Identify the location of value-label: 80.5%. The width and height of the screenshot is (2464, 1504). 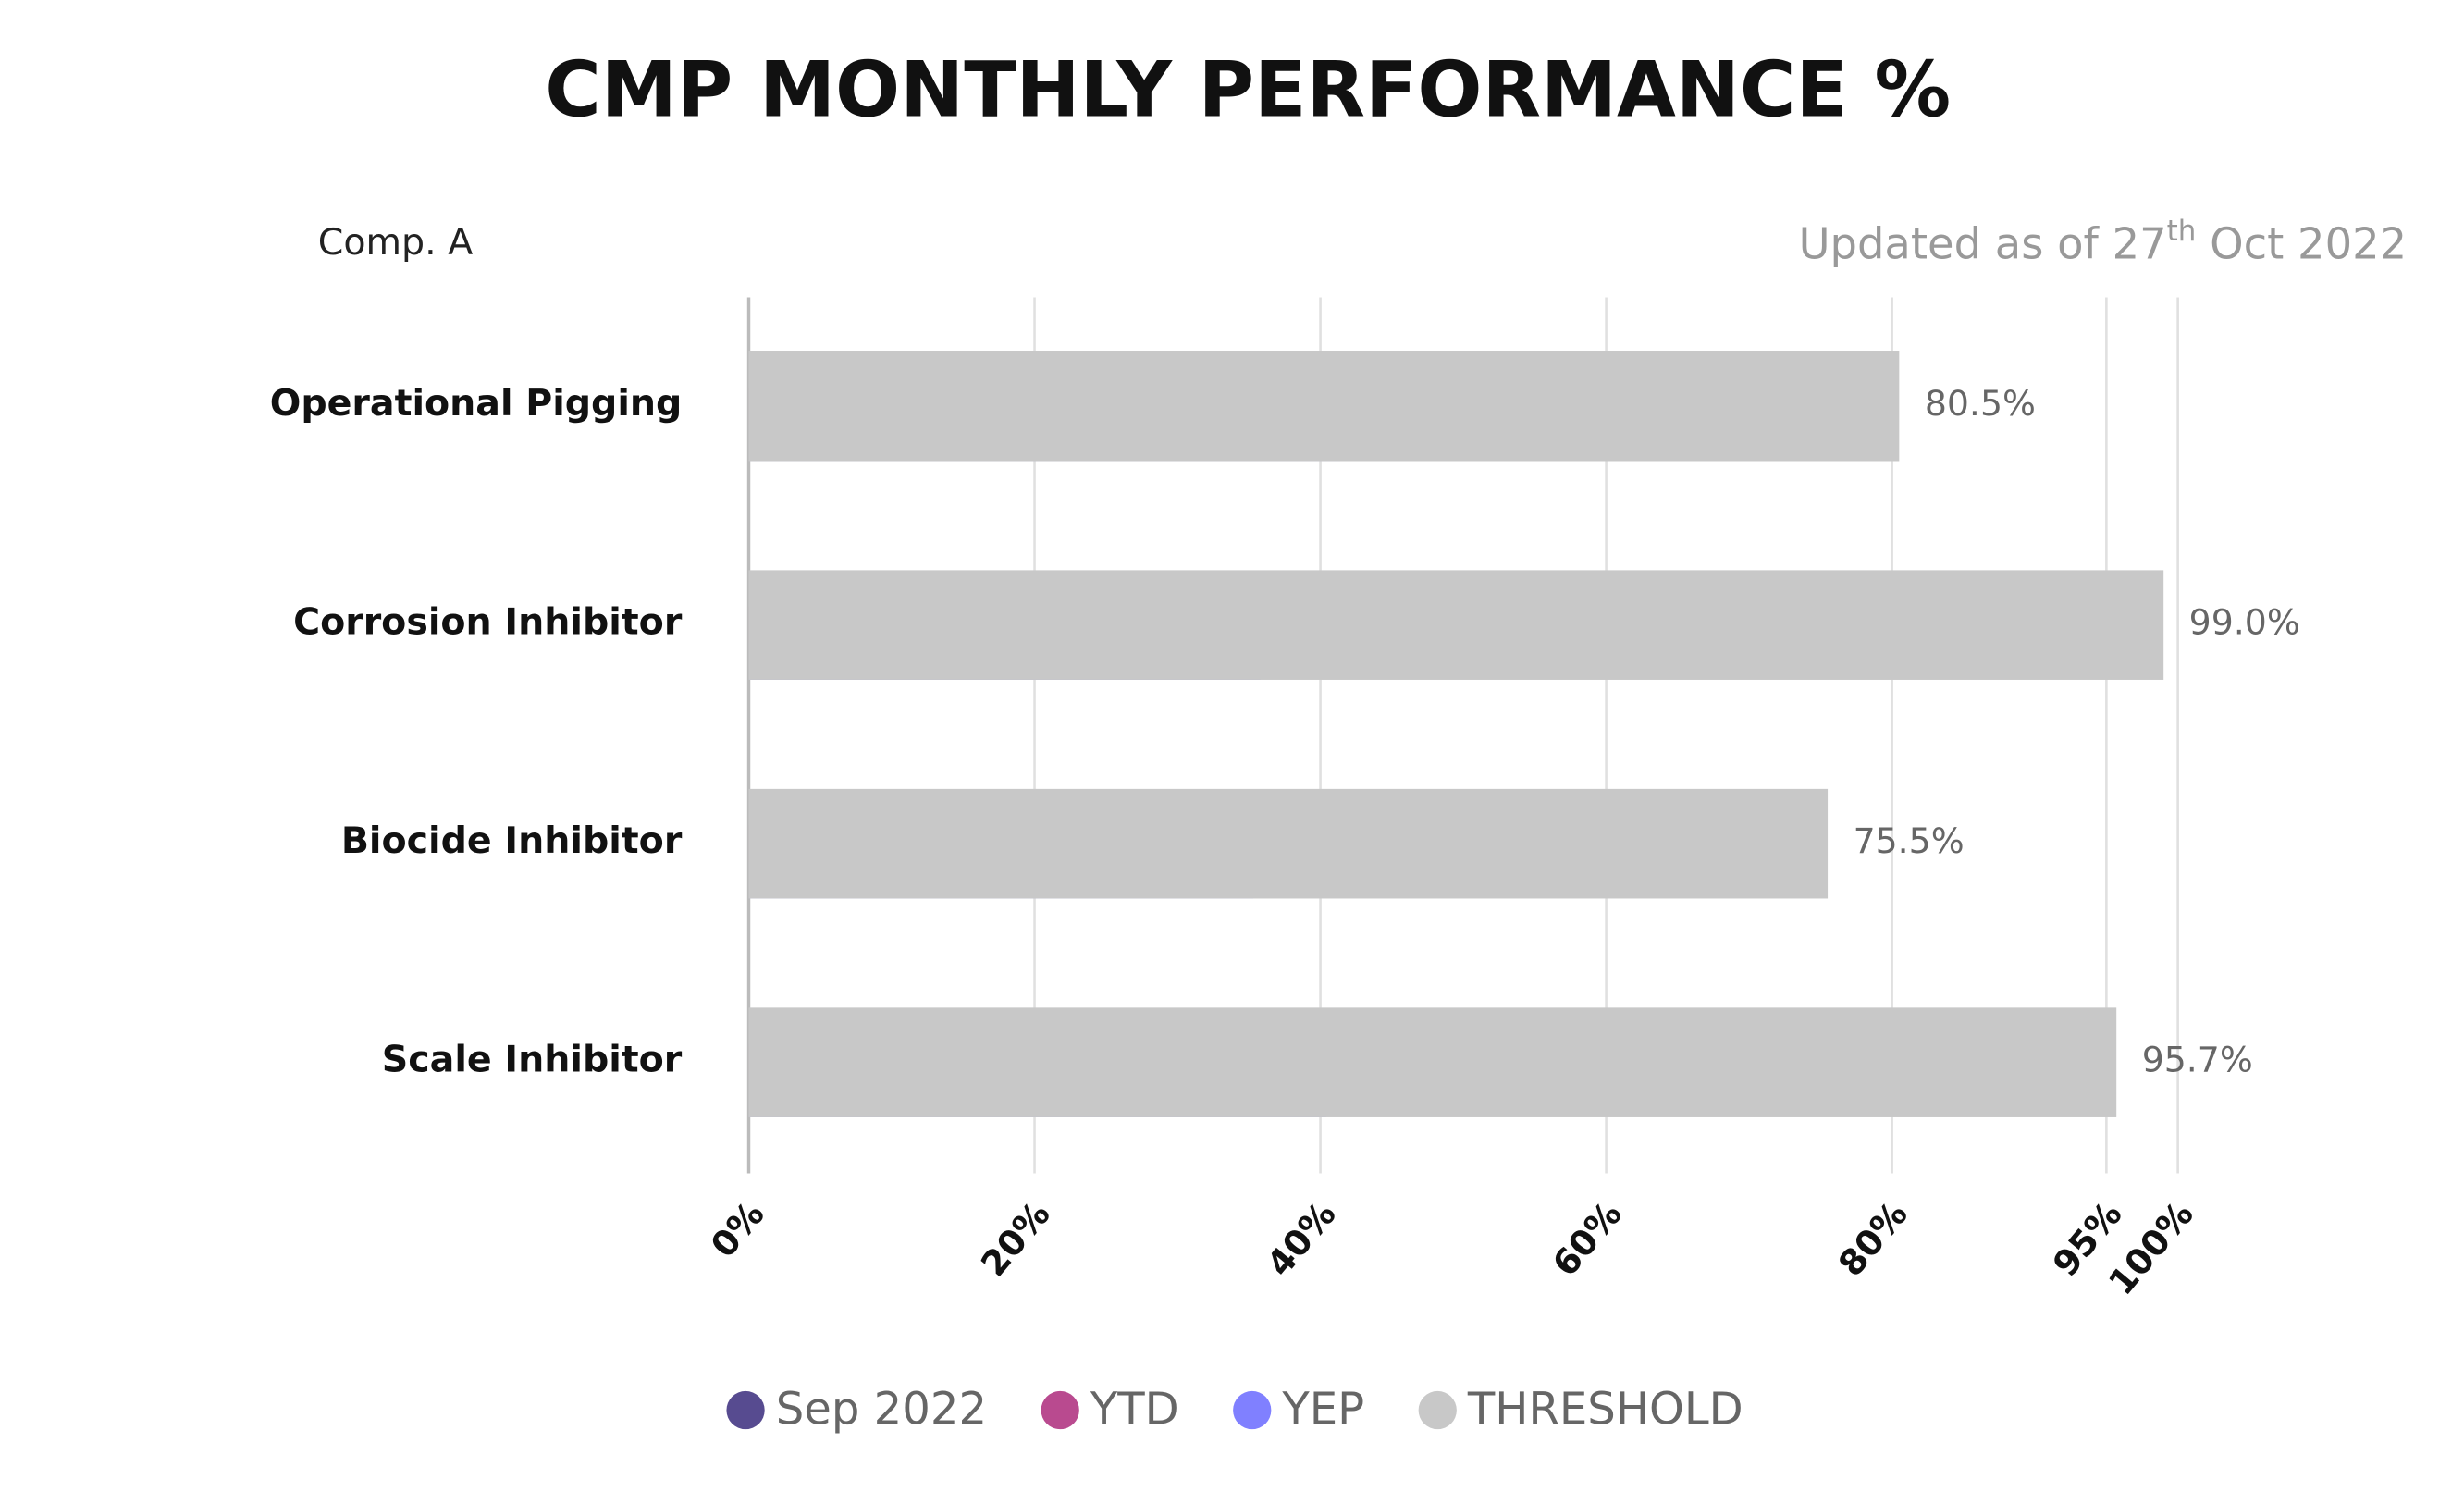
(1980, 403).